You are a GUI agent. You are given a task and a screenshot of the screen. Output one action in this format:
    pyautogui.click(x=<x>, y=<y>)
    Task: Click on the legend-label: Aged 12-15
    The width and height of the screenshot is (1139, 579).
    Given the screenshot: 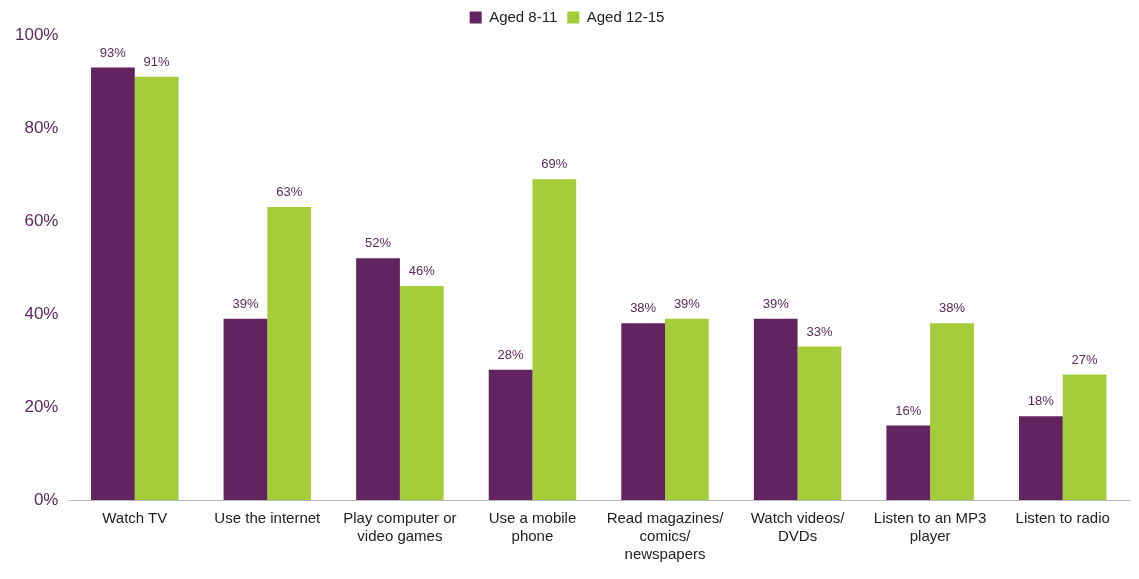 What is the action you would take?
    pyautogui.click(x=625, y=16)
    